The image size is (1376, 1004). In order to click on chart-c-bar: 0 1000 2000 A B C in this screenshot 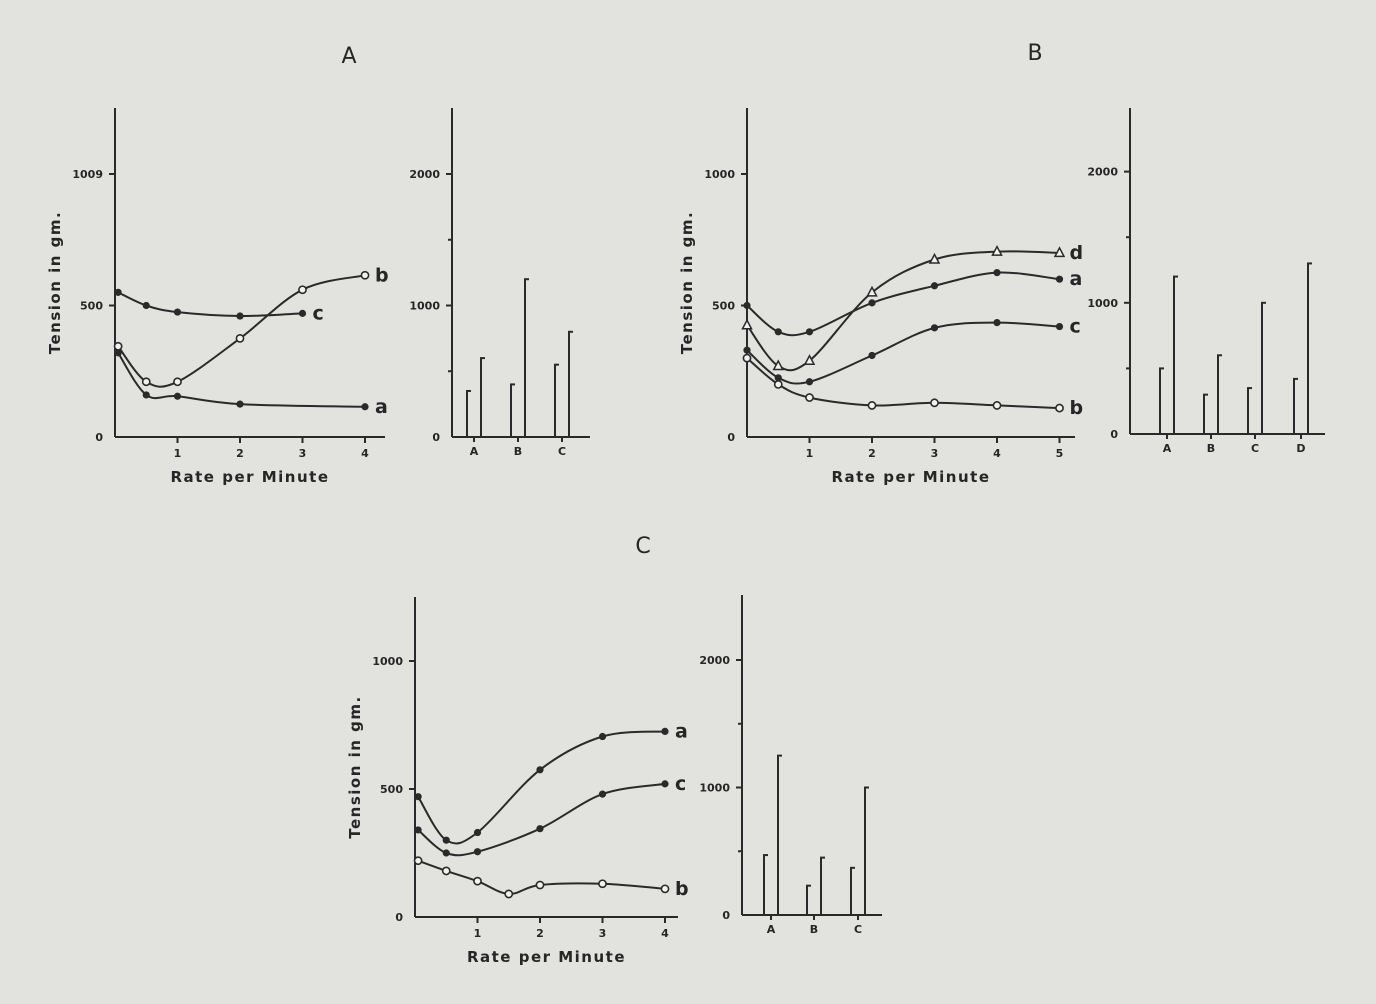, I will do `click(790, 765)`.